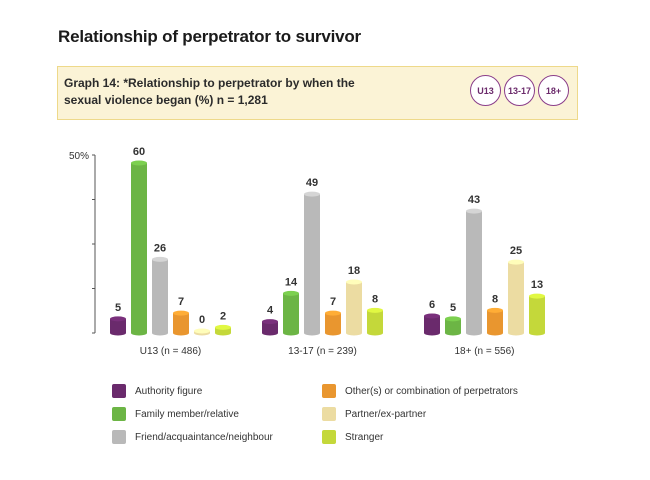  I want to click on legend-label: Partner/ex-partner, so click(386, 414).